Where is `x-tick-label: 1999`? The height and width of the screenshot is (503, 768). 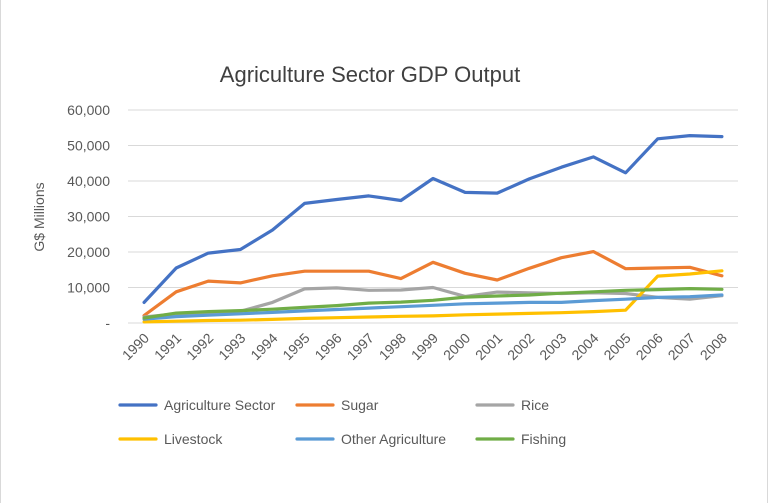 x-tick-label: 1999 is located at coordinates (424, 346).